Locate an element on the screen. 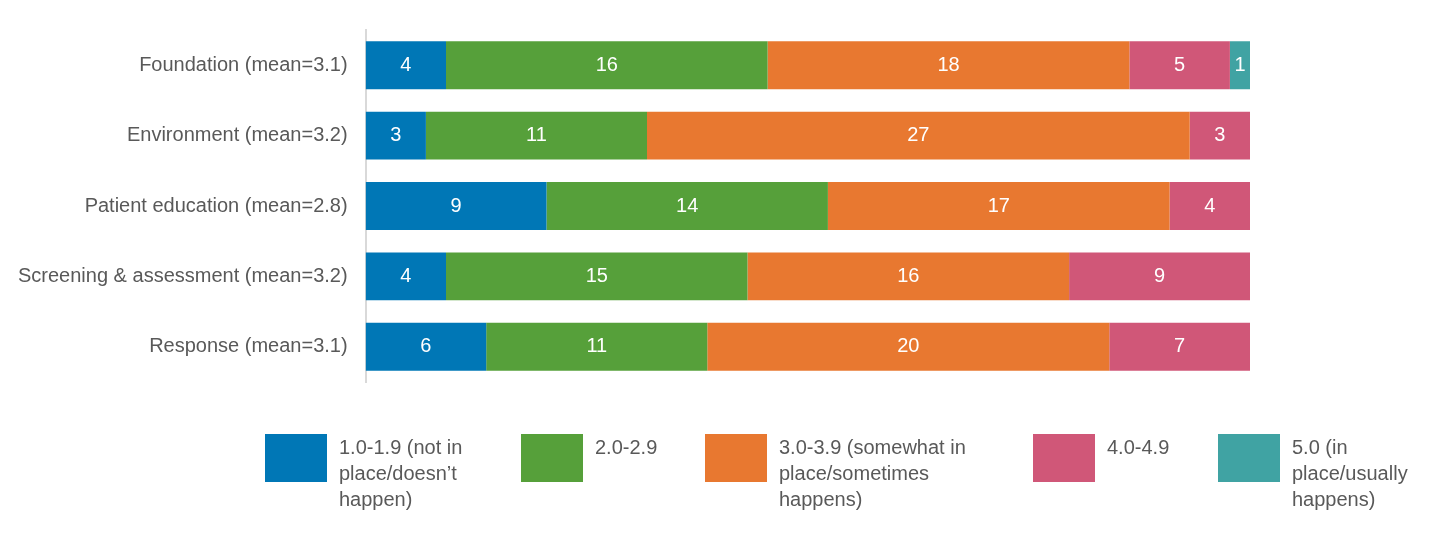 Image resolution: width=1430 pixels, height=533 pixels. data-label: 1 is located at coordinates (1240, 63).